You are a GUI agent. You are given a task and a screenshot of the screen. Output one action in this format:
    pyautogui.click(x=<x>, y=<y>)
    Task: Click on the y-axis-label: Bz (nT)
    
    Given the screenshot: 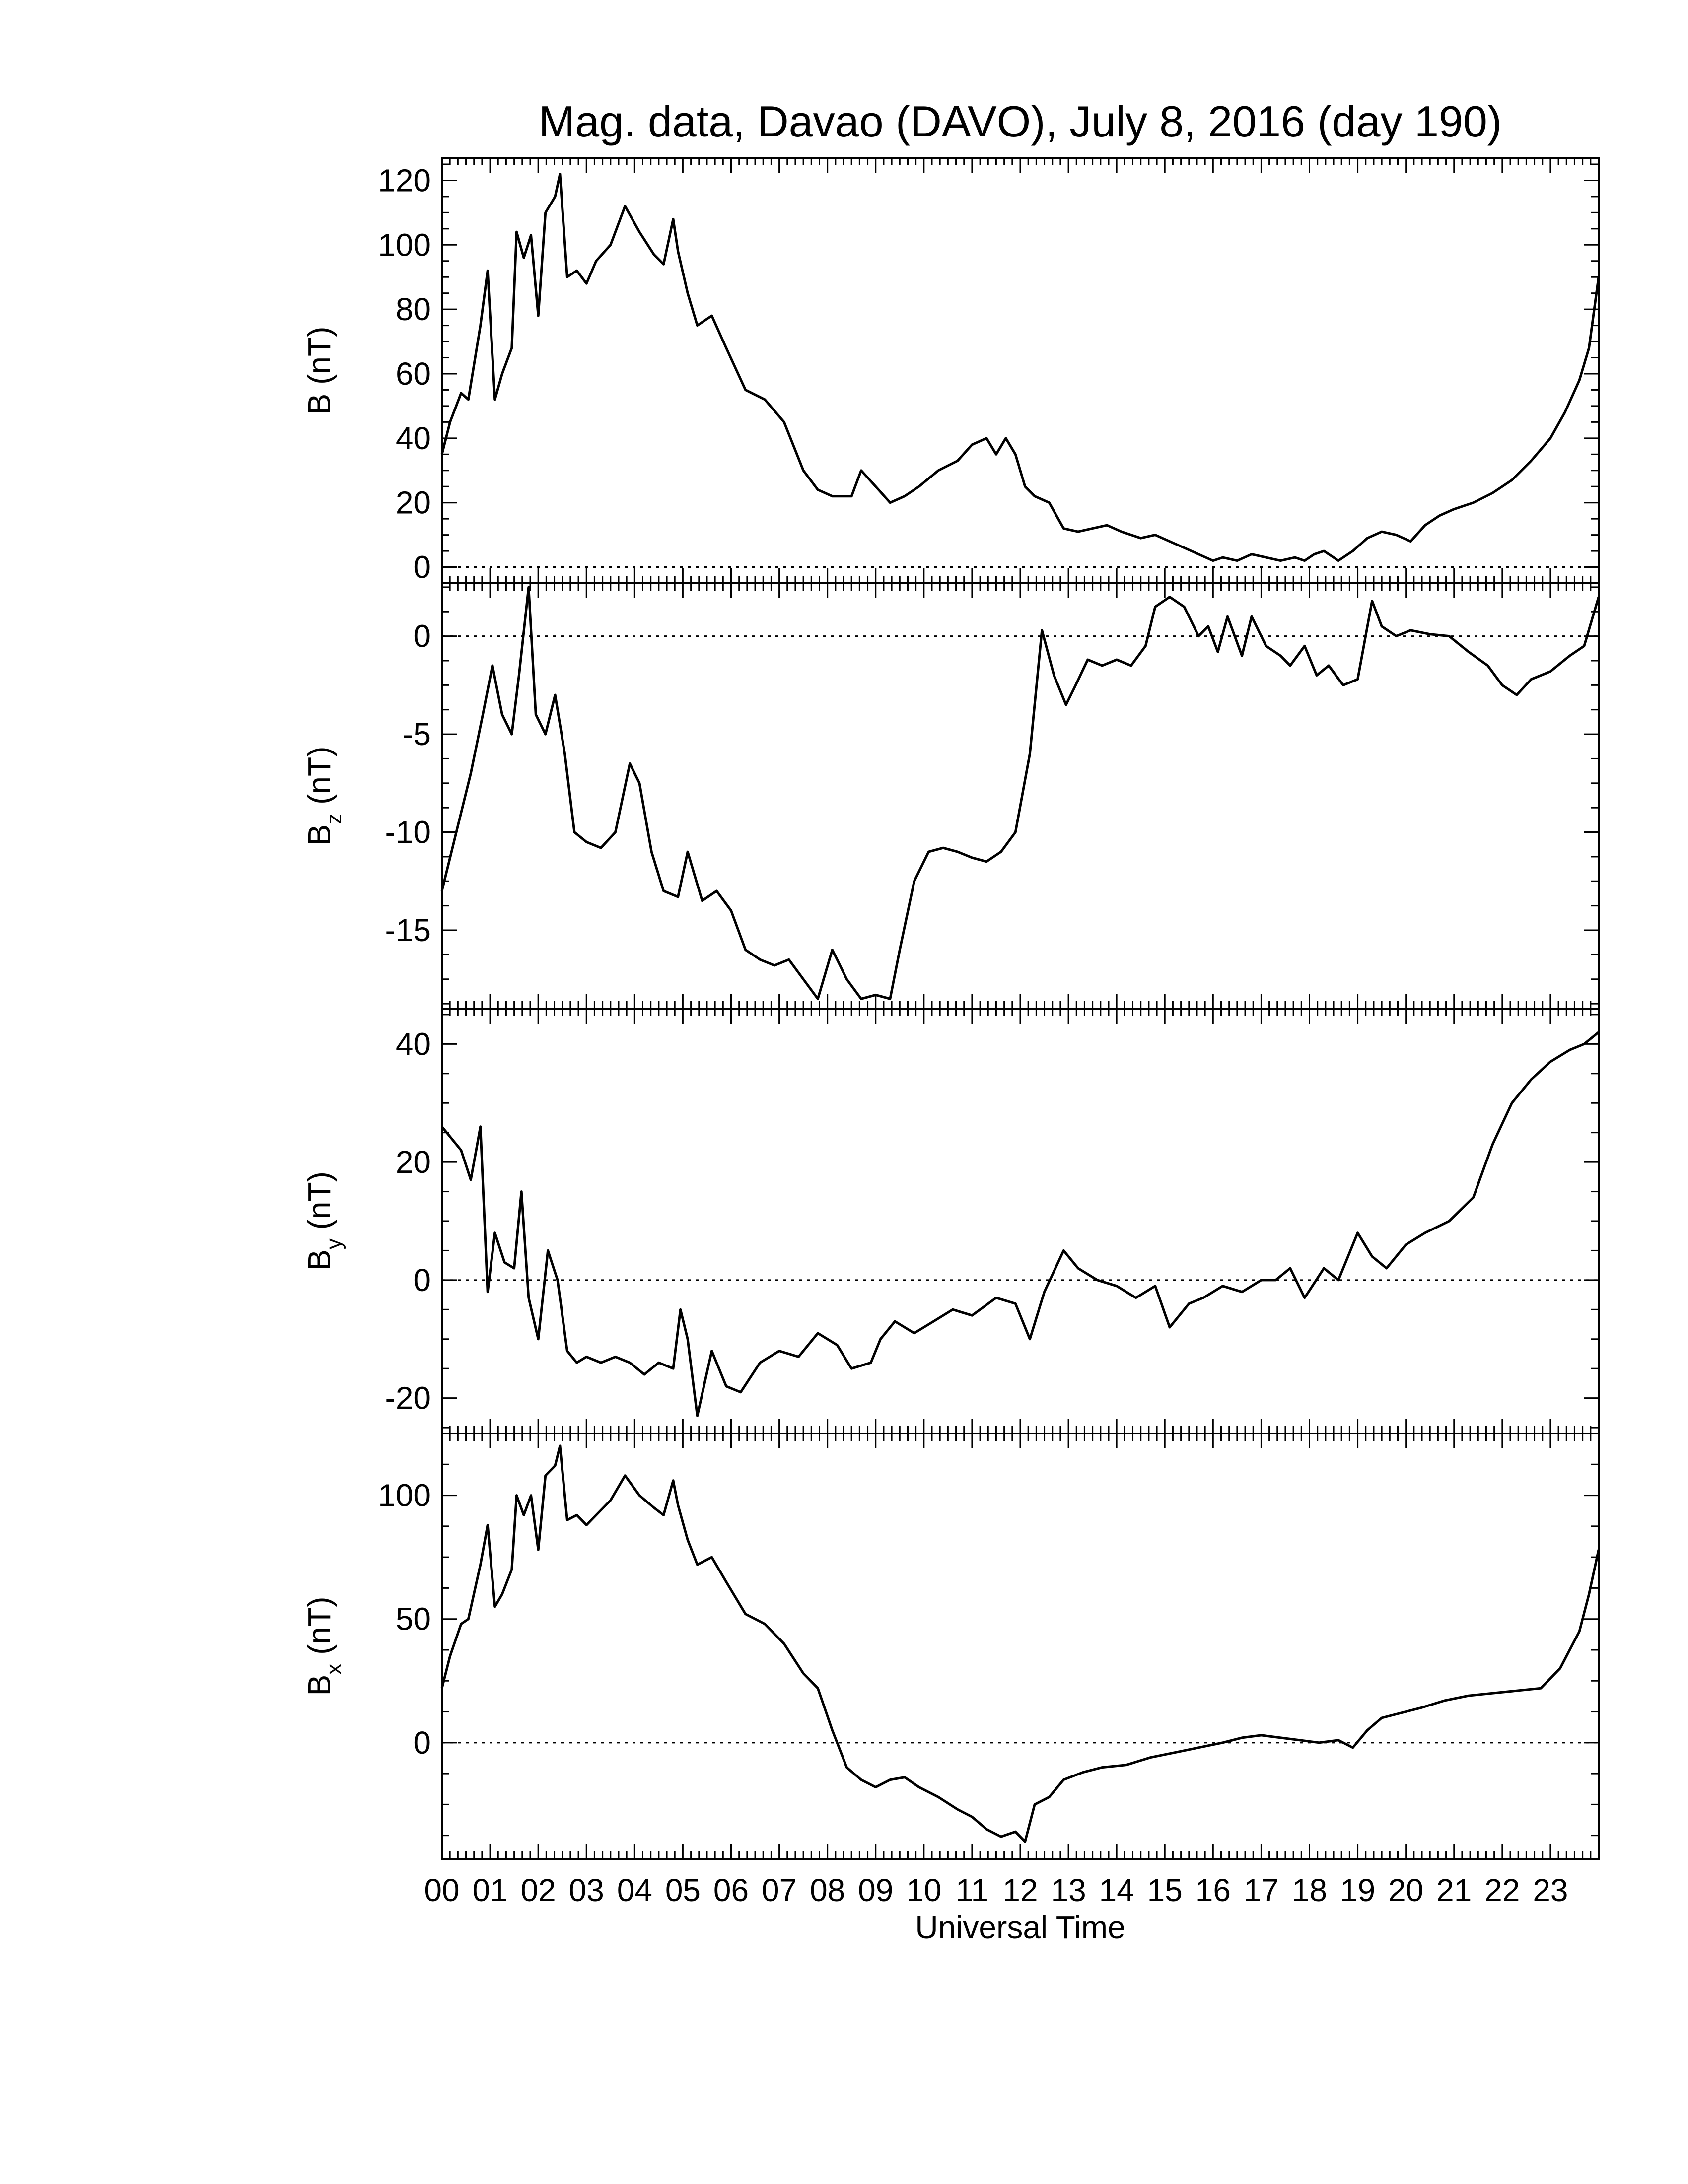 What is the action you would take?
    pyautogui.click(x=323, y=796)
    